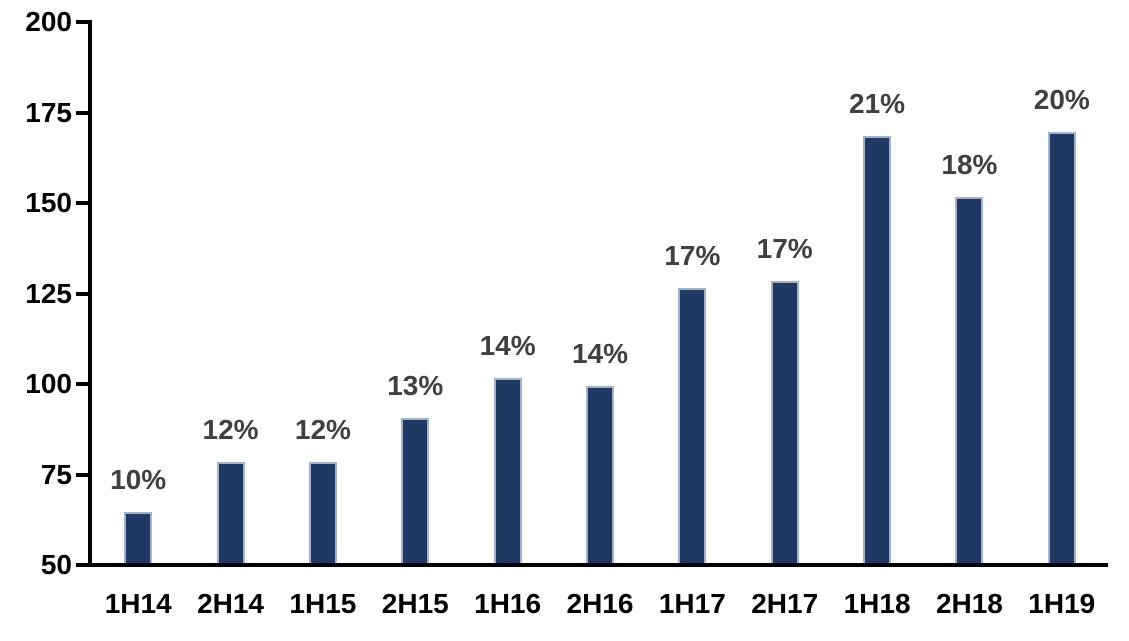 The height and width of the screenshot is (641, 1129). What do you see at coordinates (90, 293) in the screenshot?
I see `y-axis-line` at bounding box center [90, 293].